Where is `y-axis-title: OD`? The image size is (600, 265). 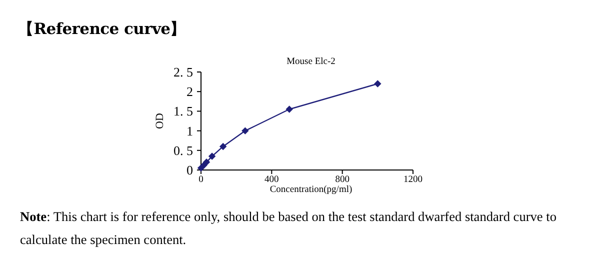
y-axis-title: OD is located at coordinates (160, 121).